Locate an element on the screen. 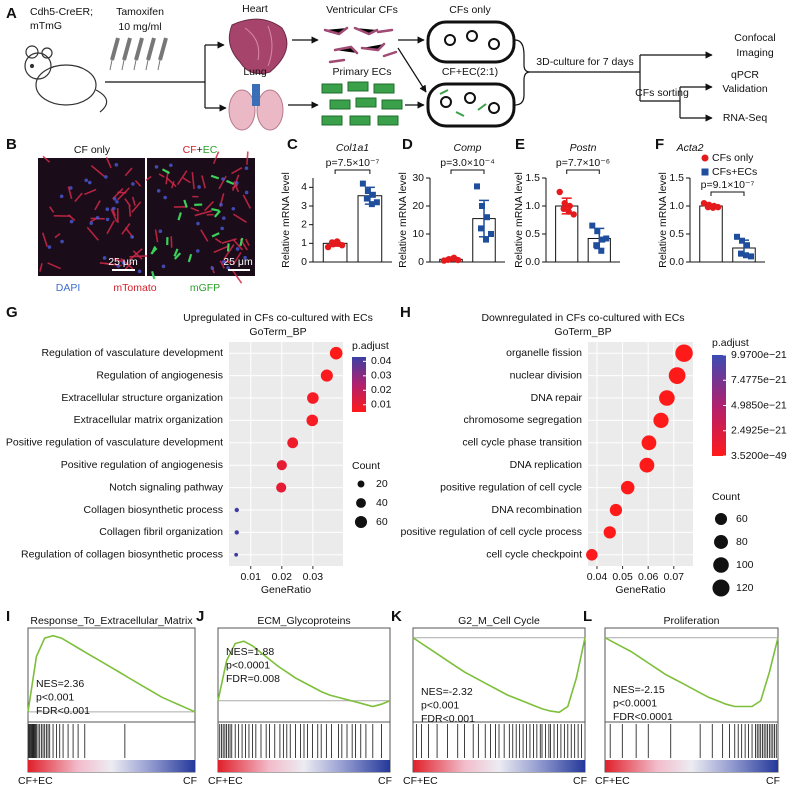  colorbar-label: 4.9850e−21 is located at coordinates (759, 405).